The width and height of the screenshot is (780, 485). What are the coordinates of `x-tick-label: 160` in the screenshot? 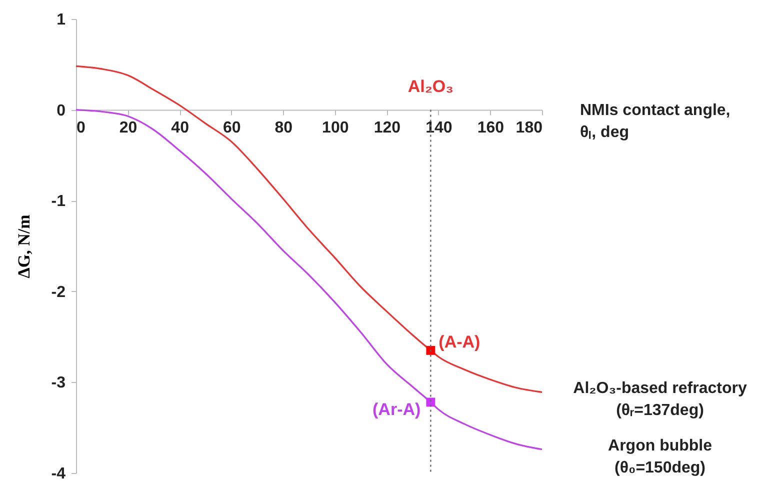 It's located at (490, 127).